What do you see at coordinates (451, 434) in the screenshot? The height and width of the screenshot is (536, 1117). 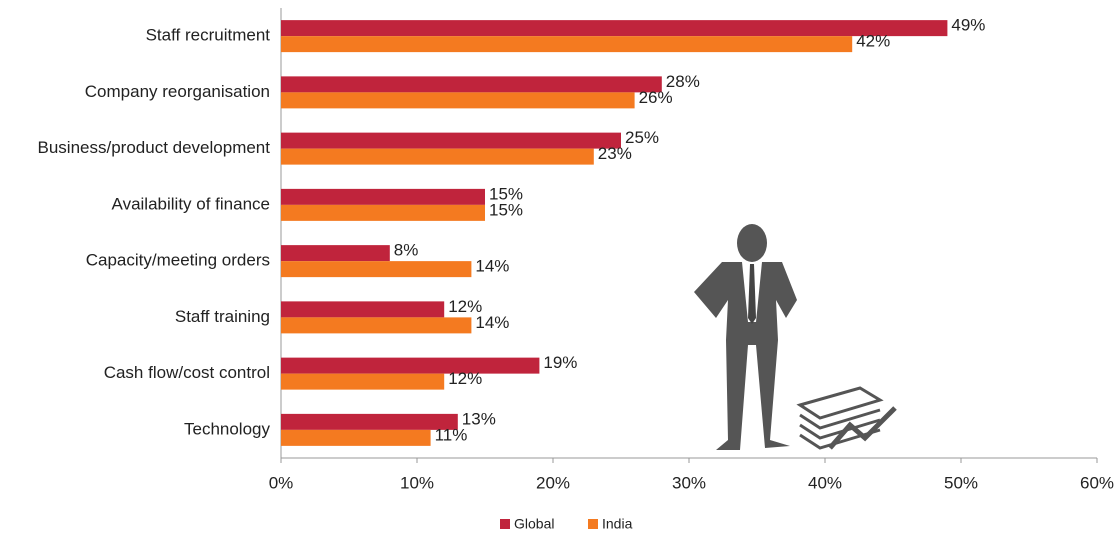 I see `value-label: 11%` at bounding box center [451, 434].